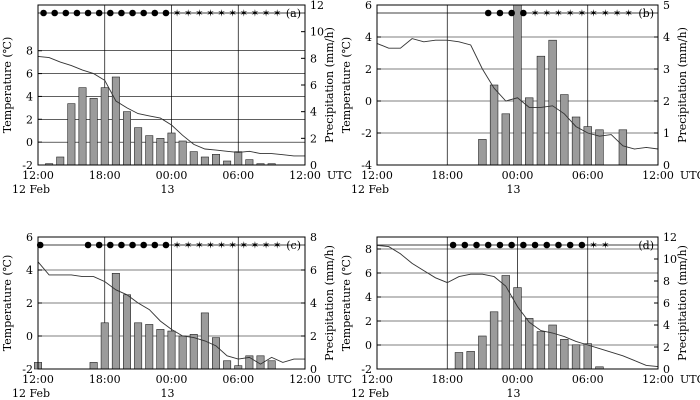  I want to click on left-axis-title: Temperature (℃), so click(346, 85).